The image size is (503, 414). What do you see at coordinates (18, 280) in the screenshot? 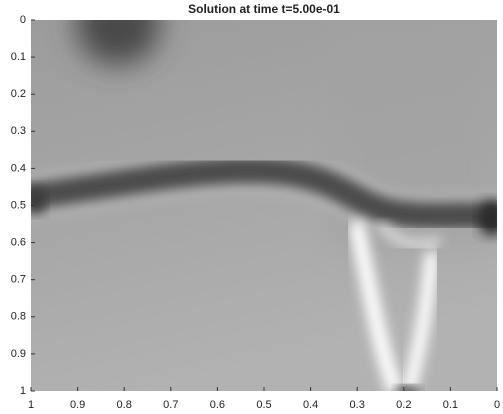
I see `y-tick-label: 0.7` at bounding box center [18, 280].